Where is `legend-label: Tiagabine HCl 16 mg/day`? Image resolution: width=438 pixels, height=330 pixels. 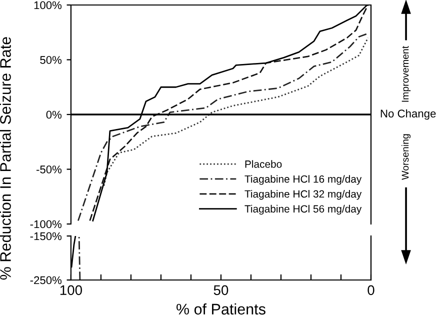 legend-label: Tiagabine HCl 16 mg/day is located at coordinates (303, 180).